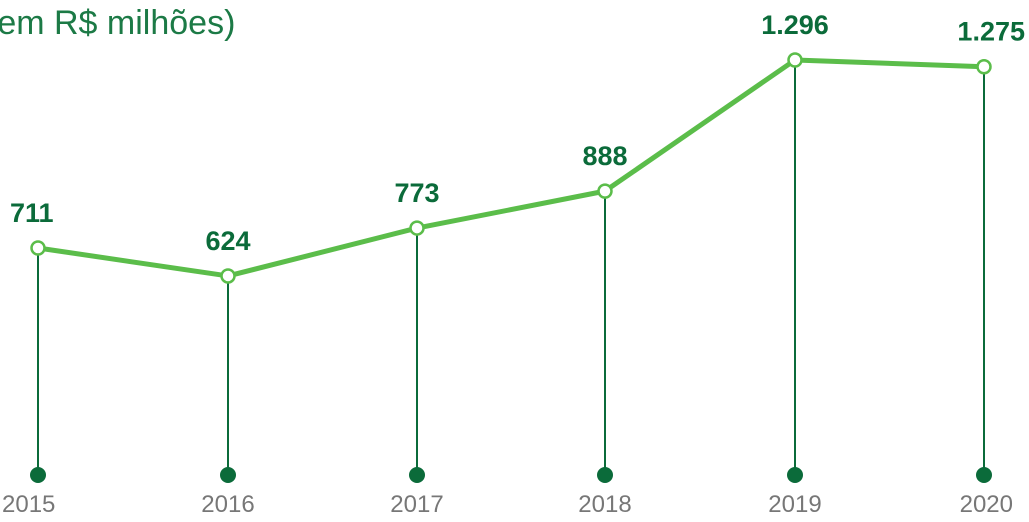 This screenshot has width=1029, height=522. What do you see at coordinates (991, 32) in the screenshot?
I see `value-label-2020: 1.275` at bounding box center [991, 32].